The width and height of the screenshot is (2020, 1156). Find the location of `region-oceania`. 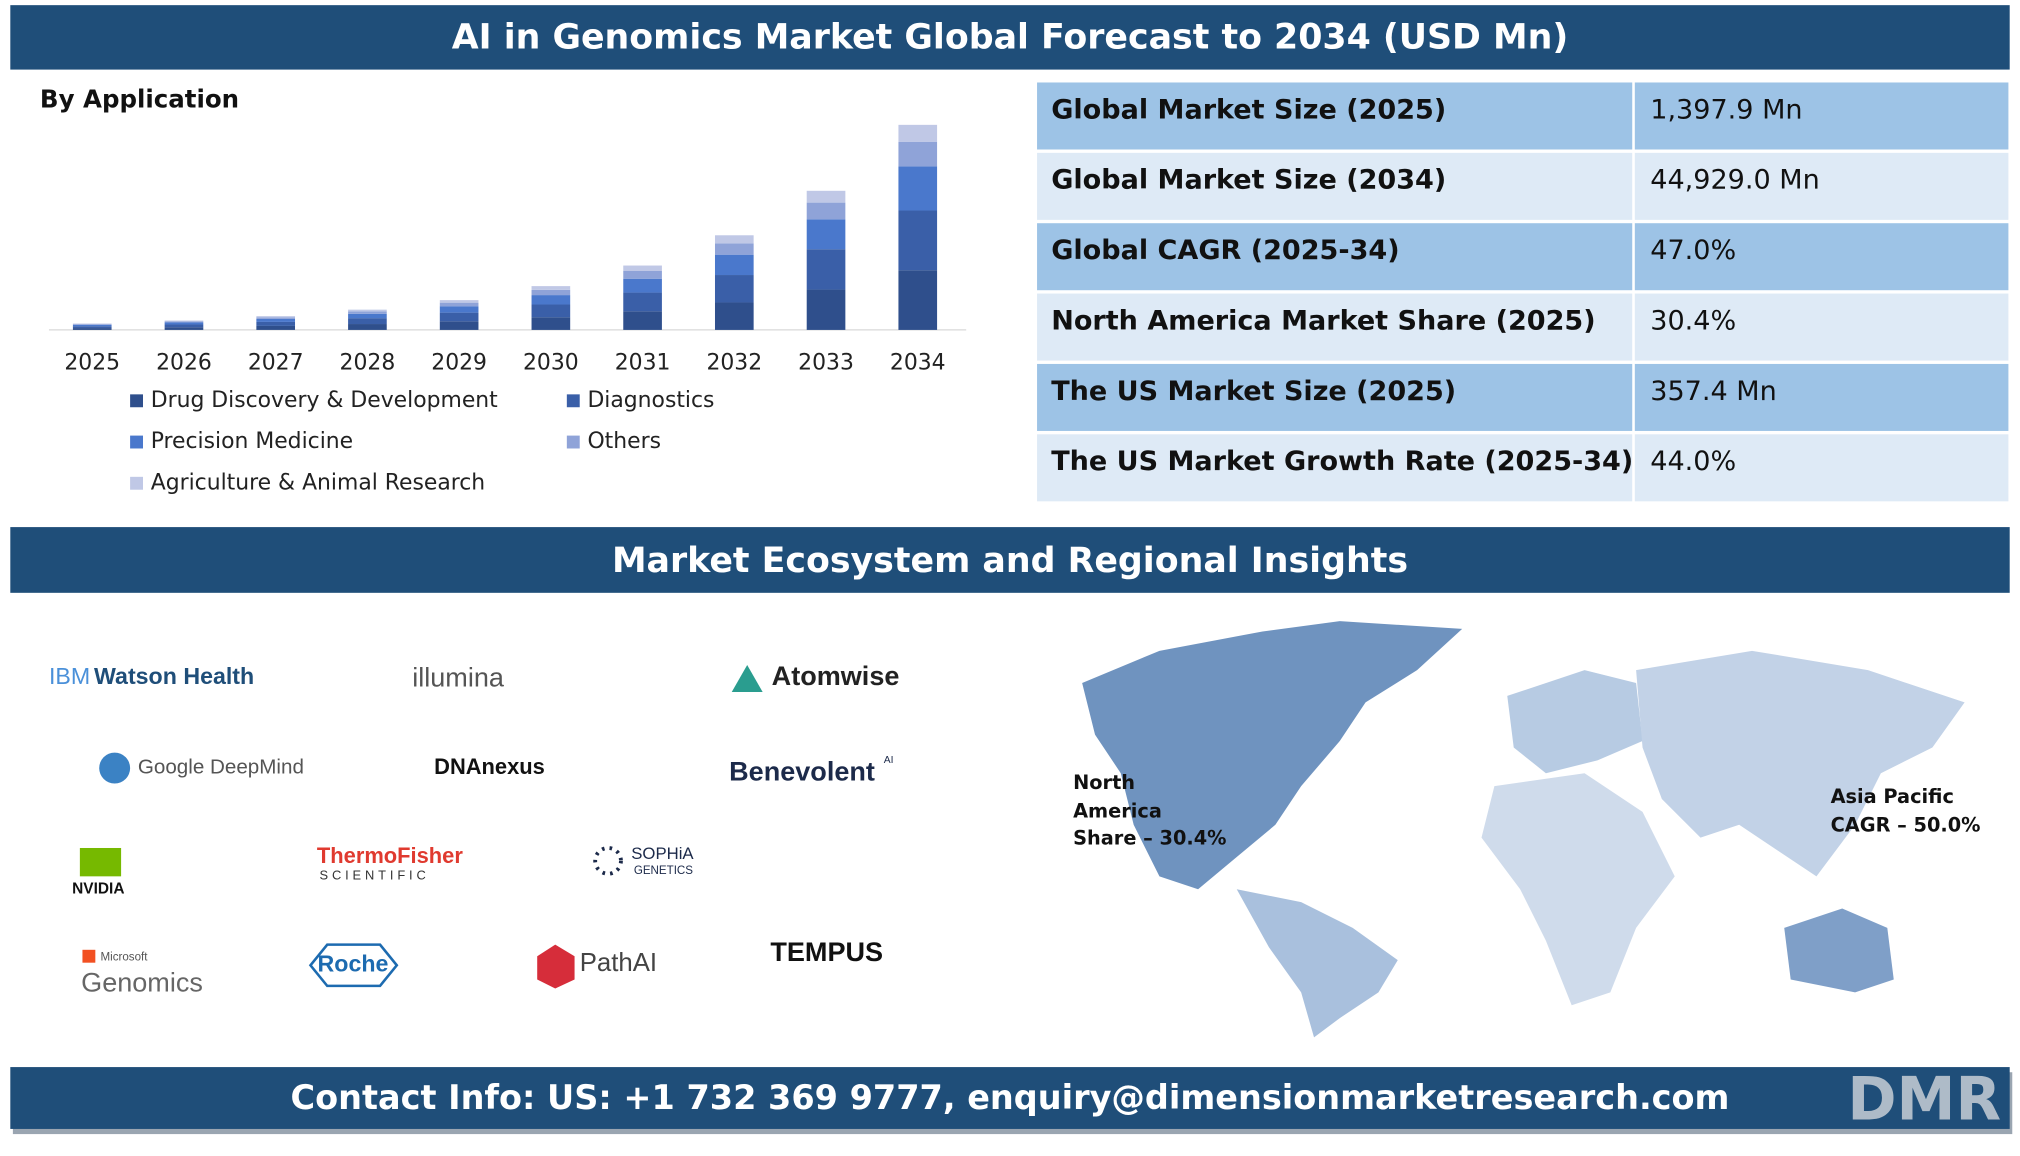

region-oceania is located at coordinates (1839, 950).